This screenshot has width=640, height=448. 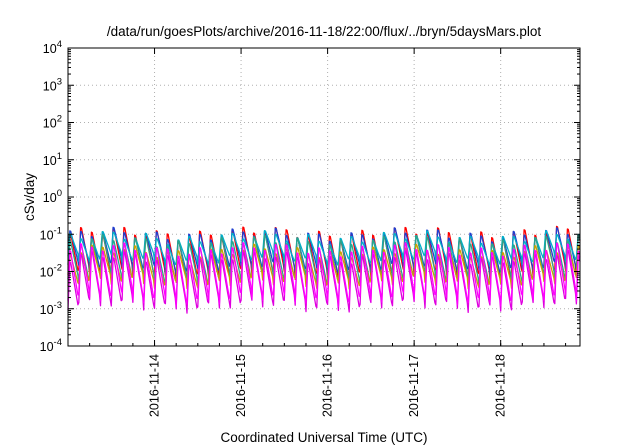 What do you see at coordinates (414, 385) in the screenshot?
I see `x-tick-label: 2016-11-17` at bounding box center [414, 385].